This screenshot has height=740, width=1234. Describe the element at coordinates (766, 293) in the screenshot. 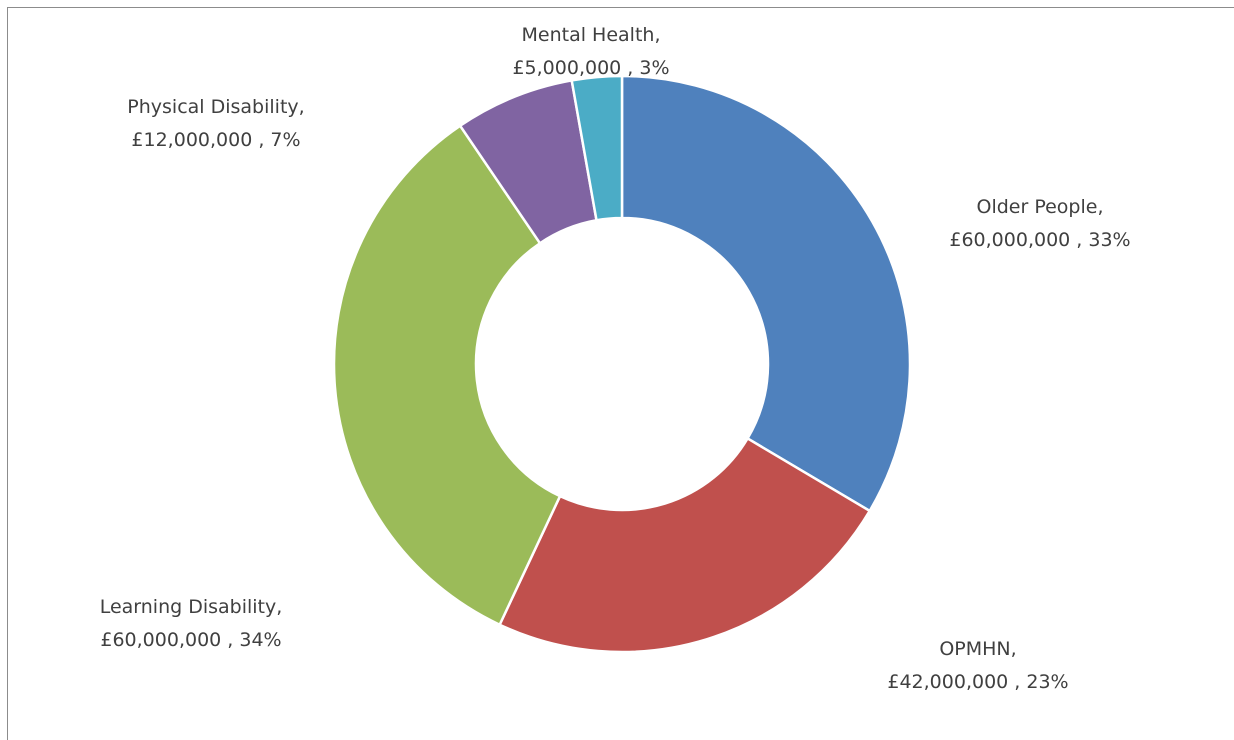

I see `slice-older-people` at that location.